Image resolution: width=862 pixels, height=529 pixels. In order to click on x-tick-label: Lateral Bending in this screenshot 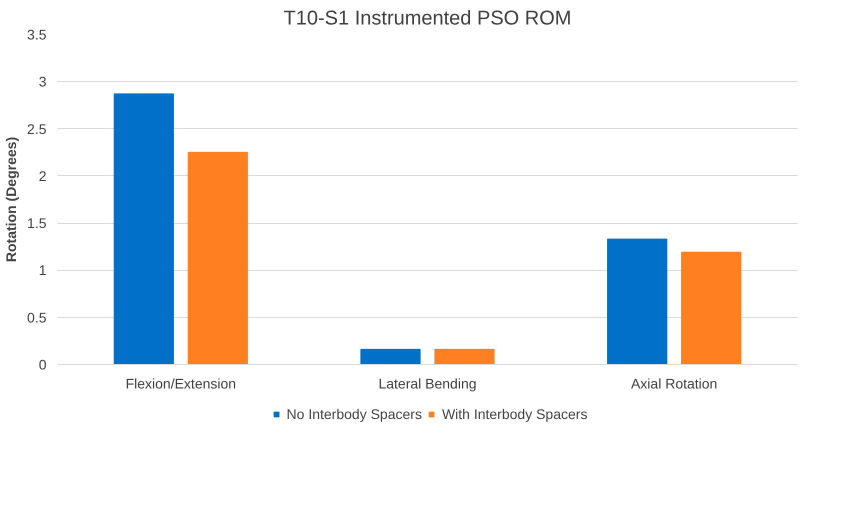, I will do `click(427, 384)`.